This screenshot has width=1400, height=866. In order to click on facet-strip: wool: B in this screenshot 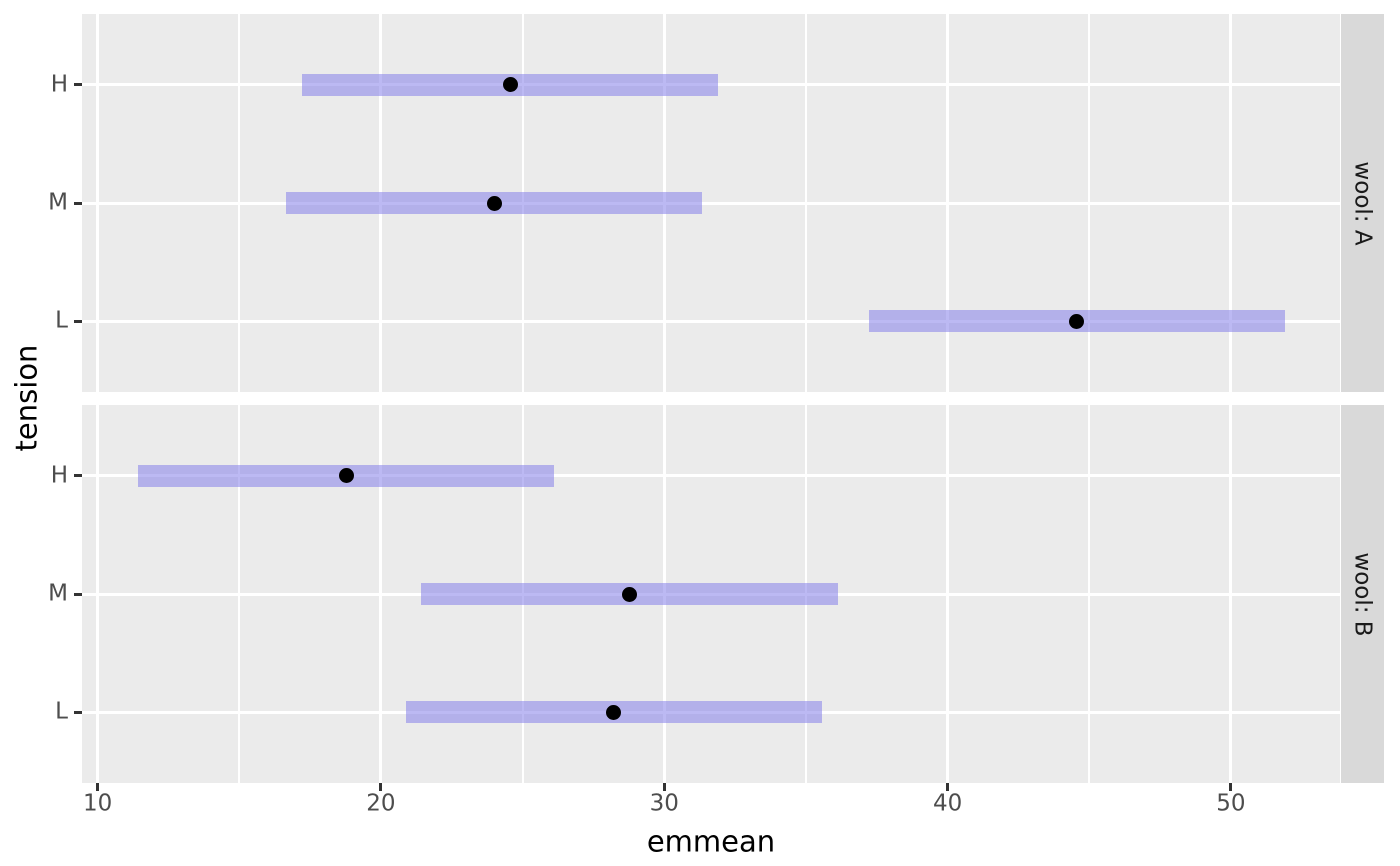, I will do `click(1362, 594)`.